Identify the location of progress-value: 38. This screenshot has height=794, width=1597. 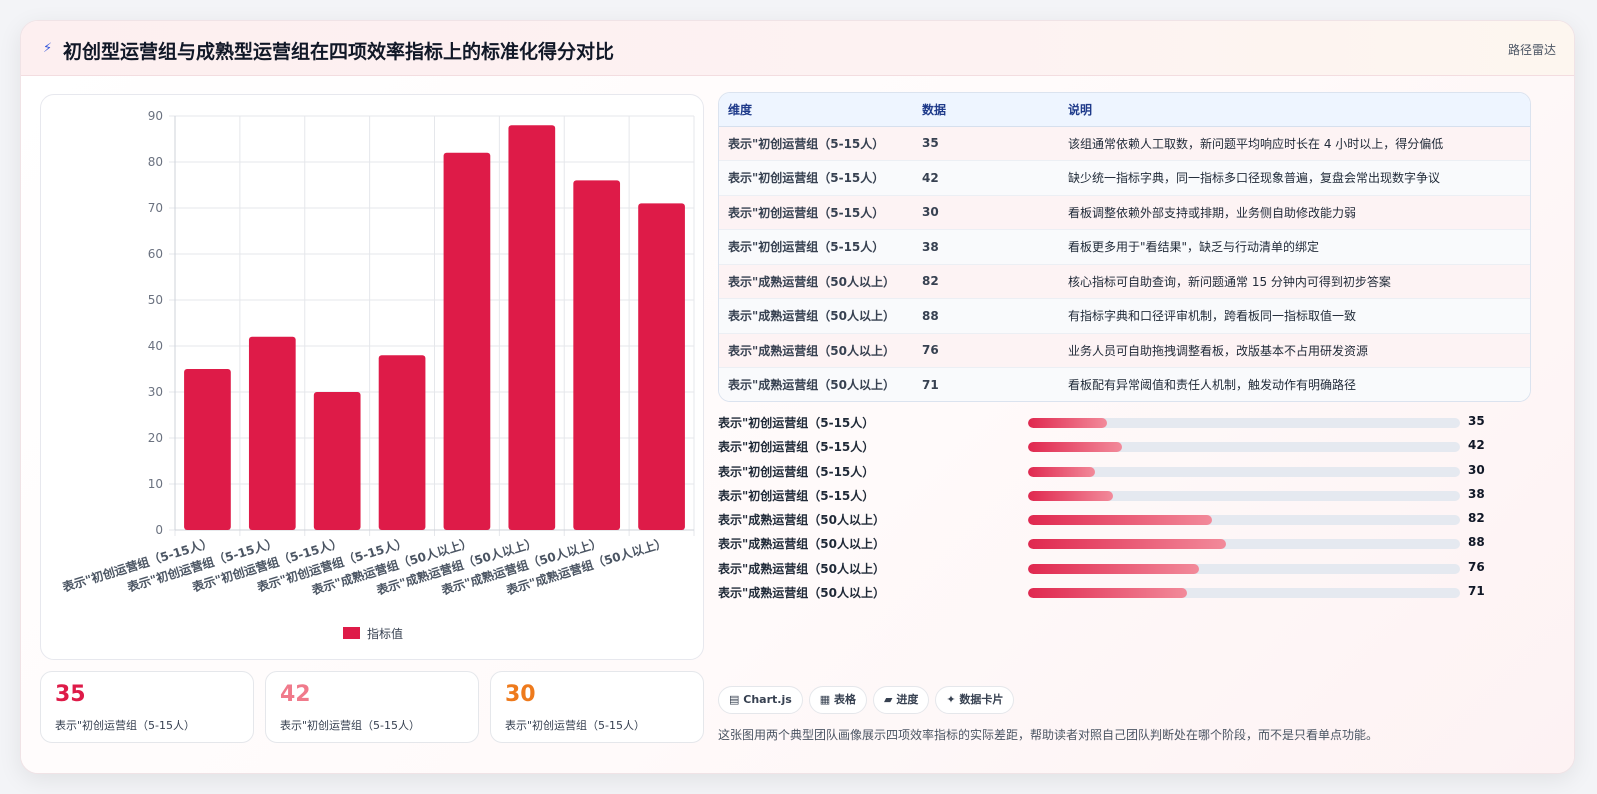
(1476, 493).